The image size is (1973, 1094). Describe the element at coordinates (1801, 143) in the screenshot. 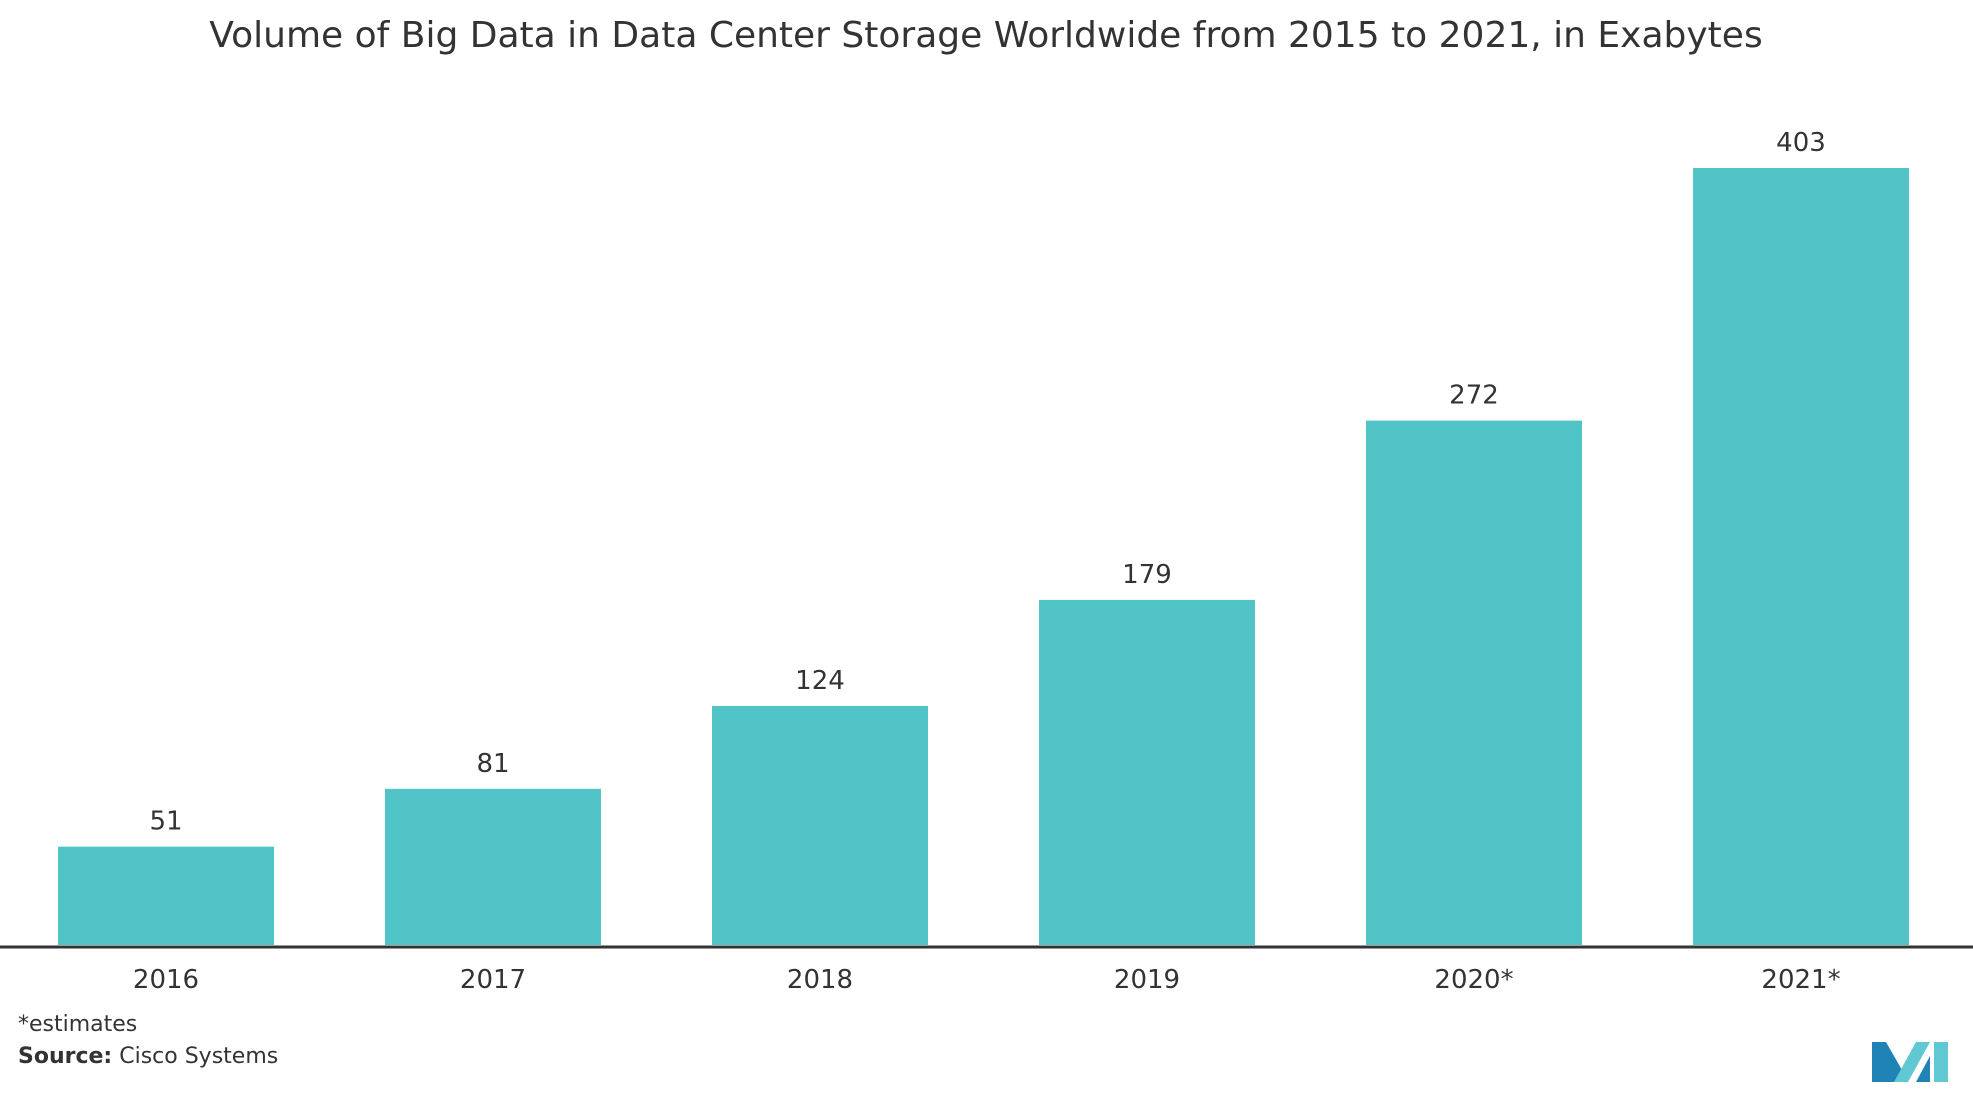

I see `value-label: 403` at that location.